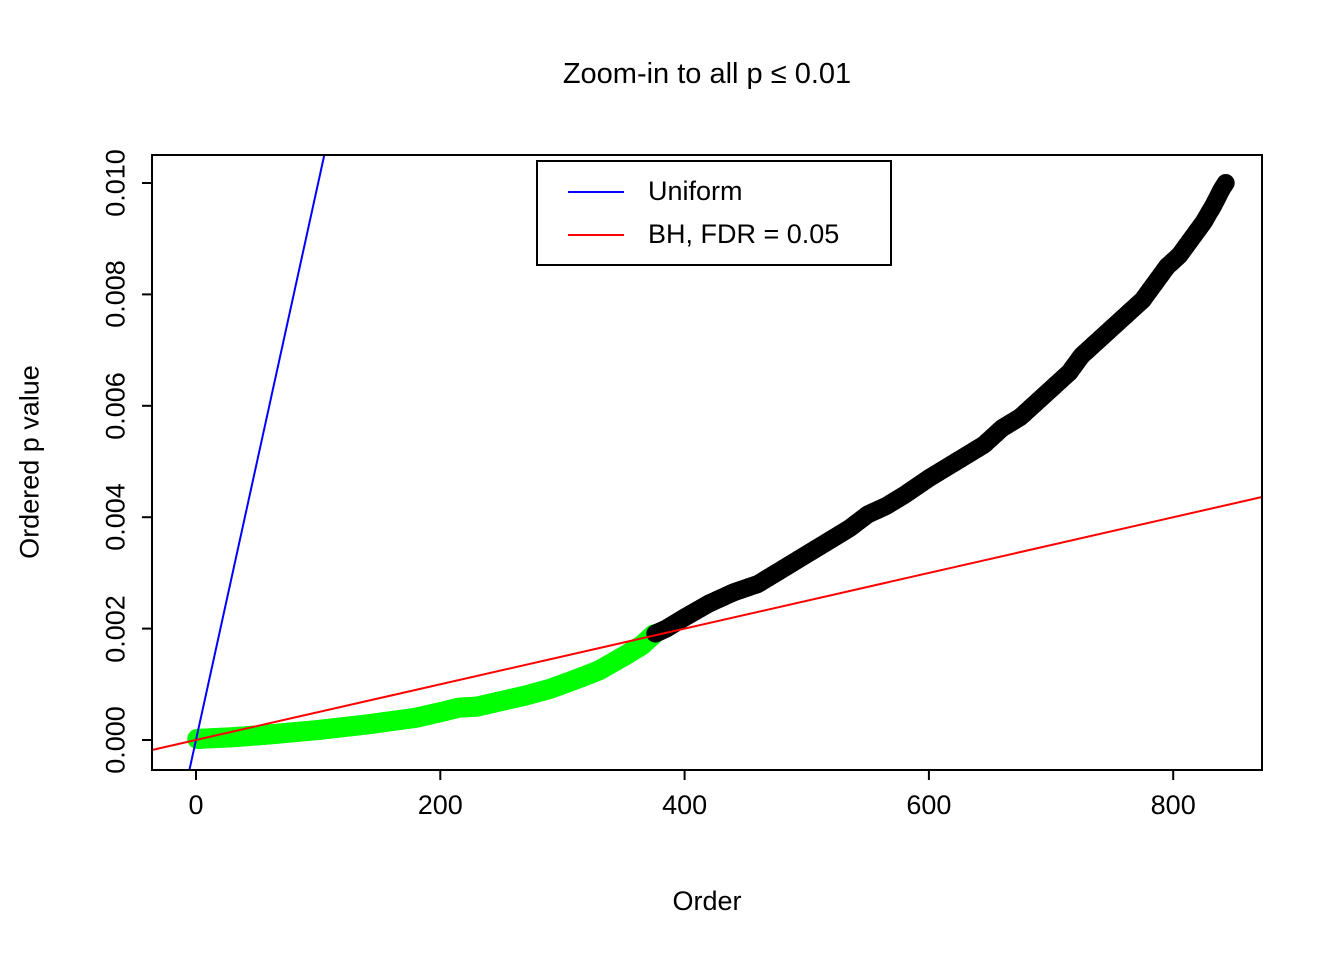  Describe the element at coordinates (196, 805) in the screenshot. I see `x-tick-label: 0` at that location.